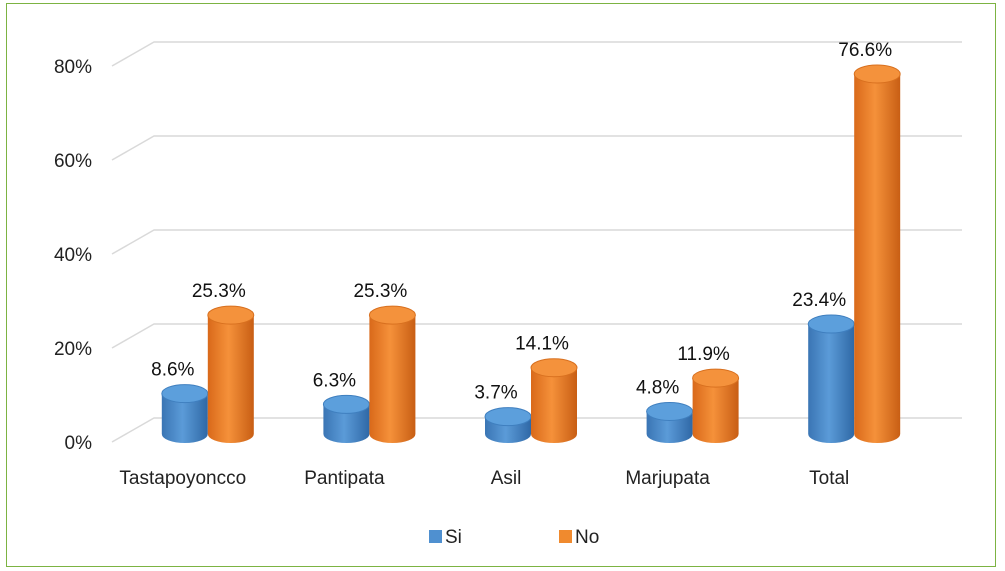  Describe the element at coordinates (182, 478) in the screenshot. I see `category-label: Tastapoyoncco` at that location.